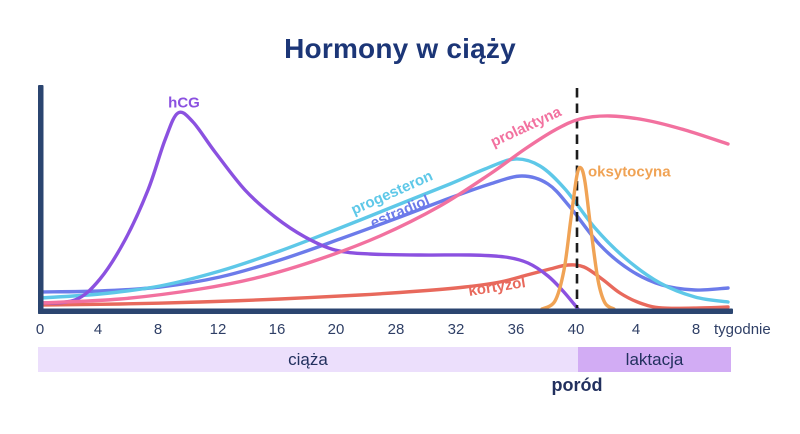 This screenshot has height=434, width=800. I want to click on curve-label-oksytocyna: oksytocyna, so click(629, 172).